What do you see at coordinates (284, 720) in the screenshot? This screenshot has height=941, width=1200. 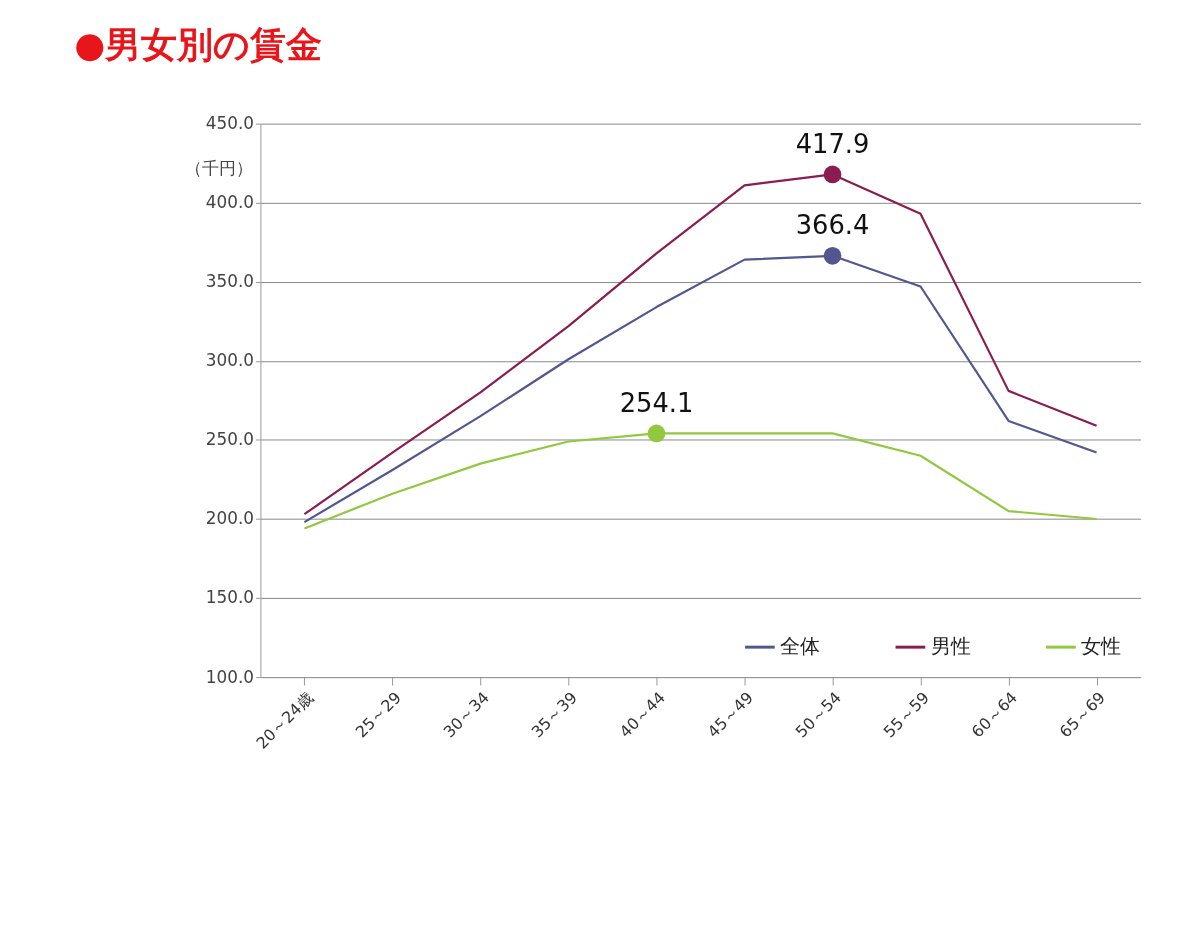 I see `x-tick-label: 20～24歳` at bounding box center [284, 720].